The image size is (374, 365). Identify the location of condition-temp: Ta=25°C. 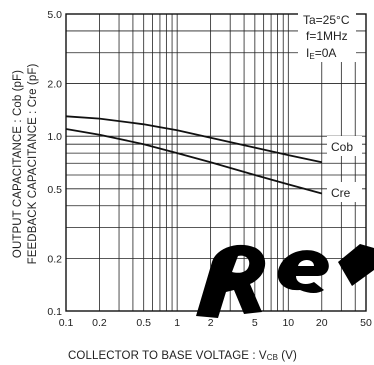
(326, 20).